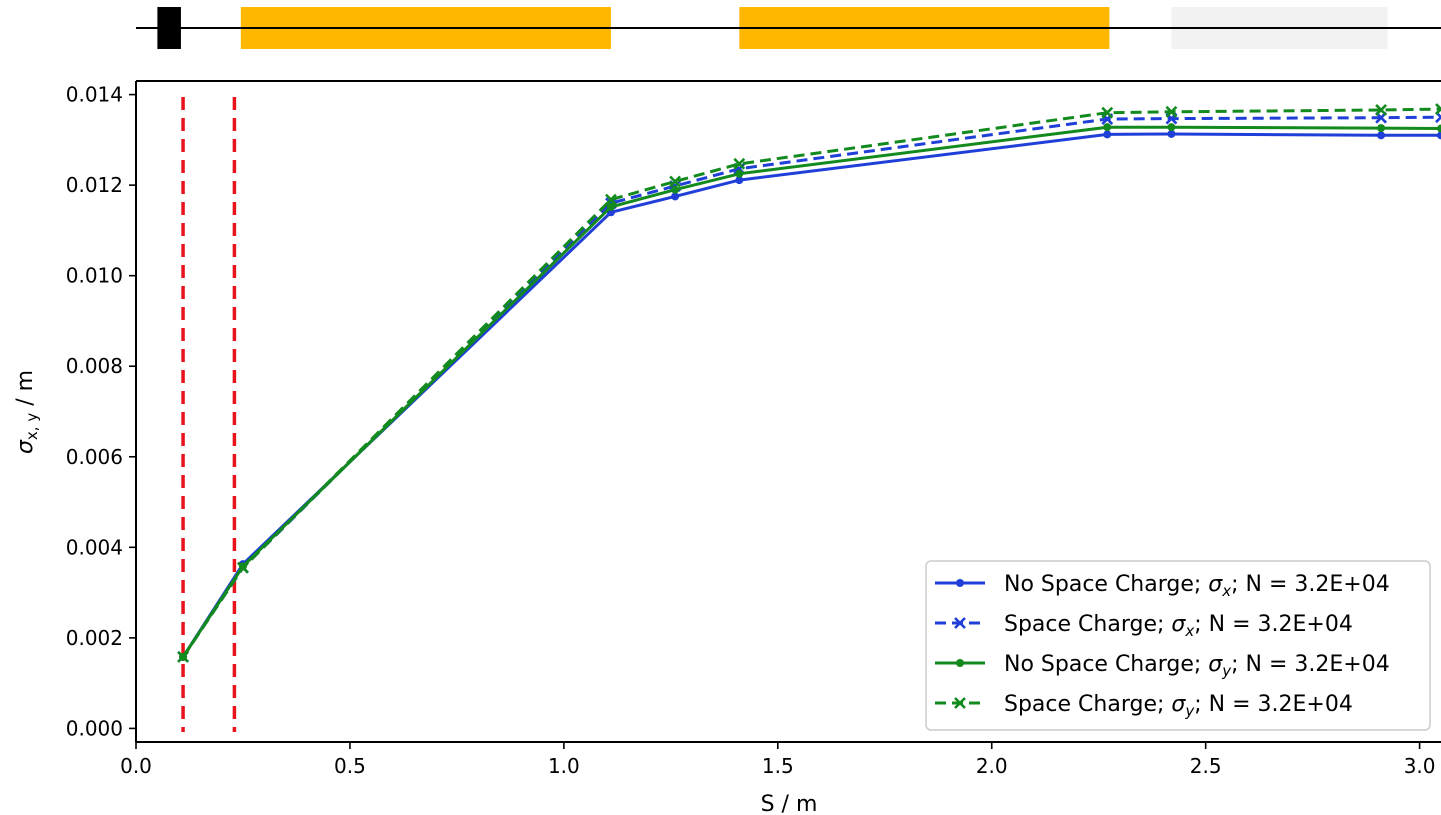  Describe the element at coordinates (94, 366) in the screenshot. I see `y-tick-label-4: 0.008` at that location.